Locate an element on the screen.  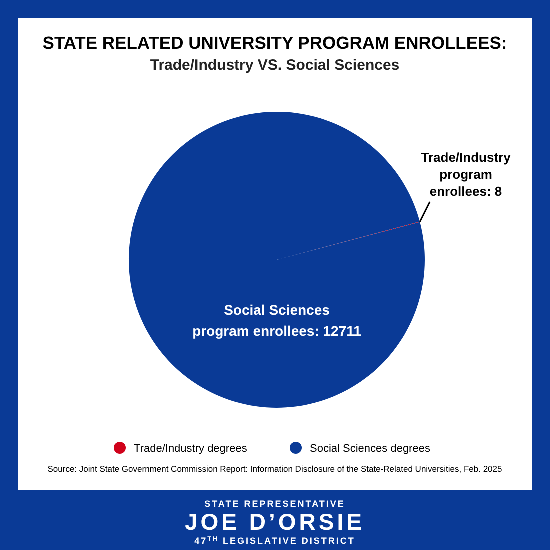
chart-subtitle: Trade/Industry VS. Social Sciences is located at coordinates (275, 65).